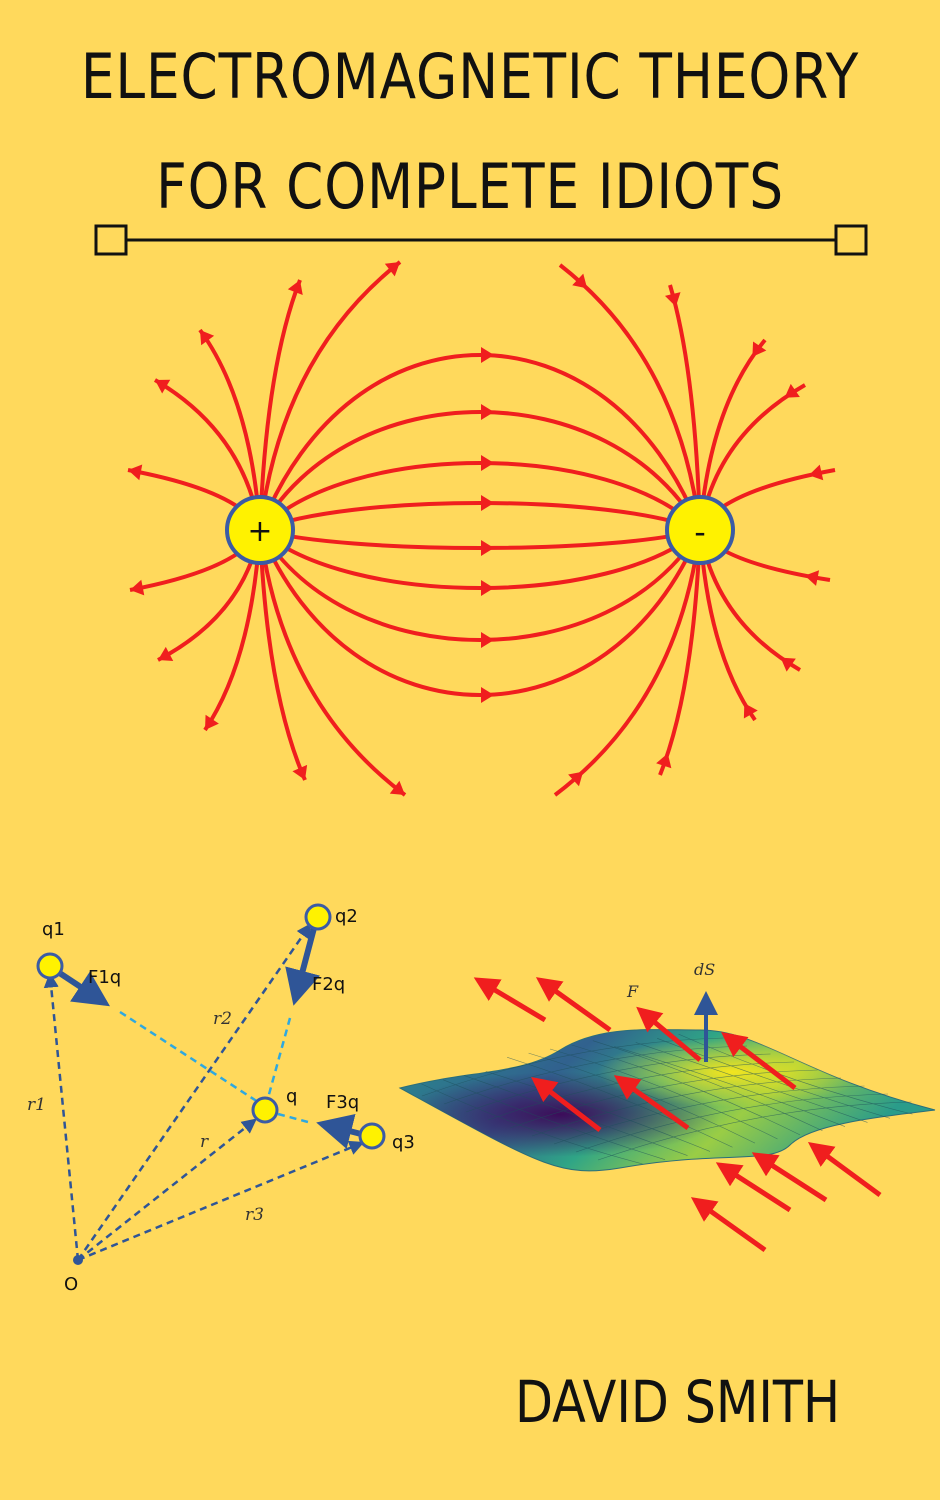  I want to click on title-underline, so click(481, 240).